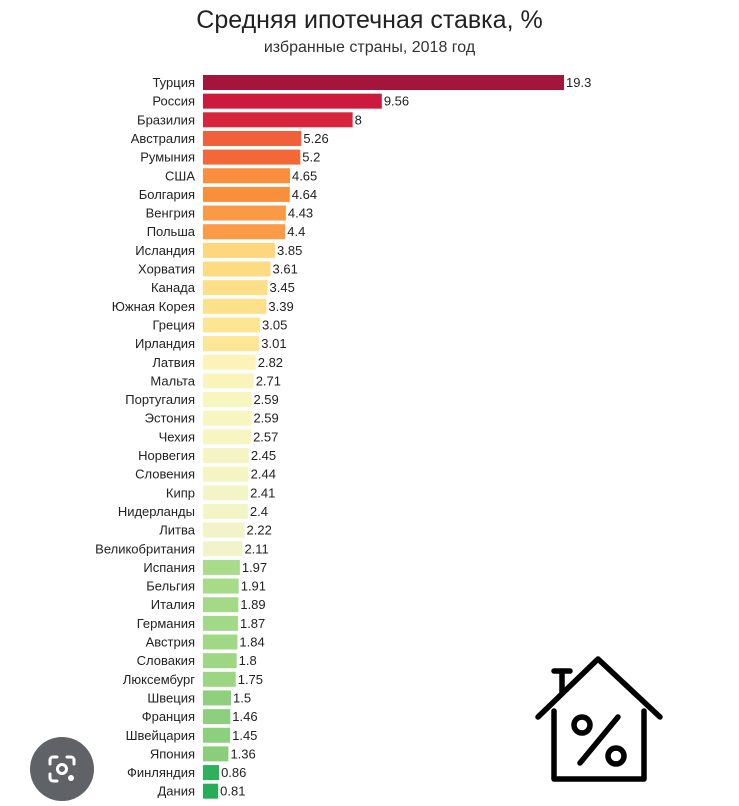 The height and width of the screenshot is (806, 739). What do you see at coordinates (369, 20) in the screenshot?
I see `chart-title: Средняя ипотечная ставка, %` at bounding box center [369, 20].